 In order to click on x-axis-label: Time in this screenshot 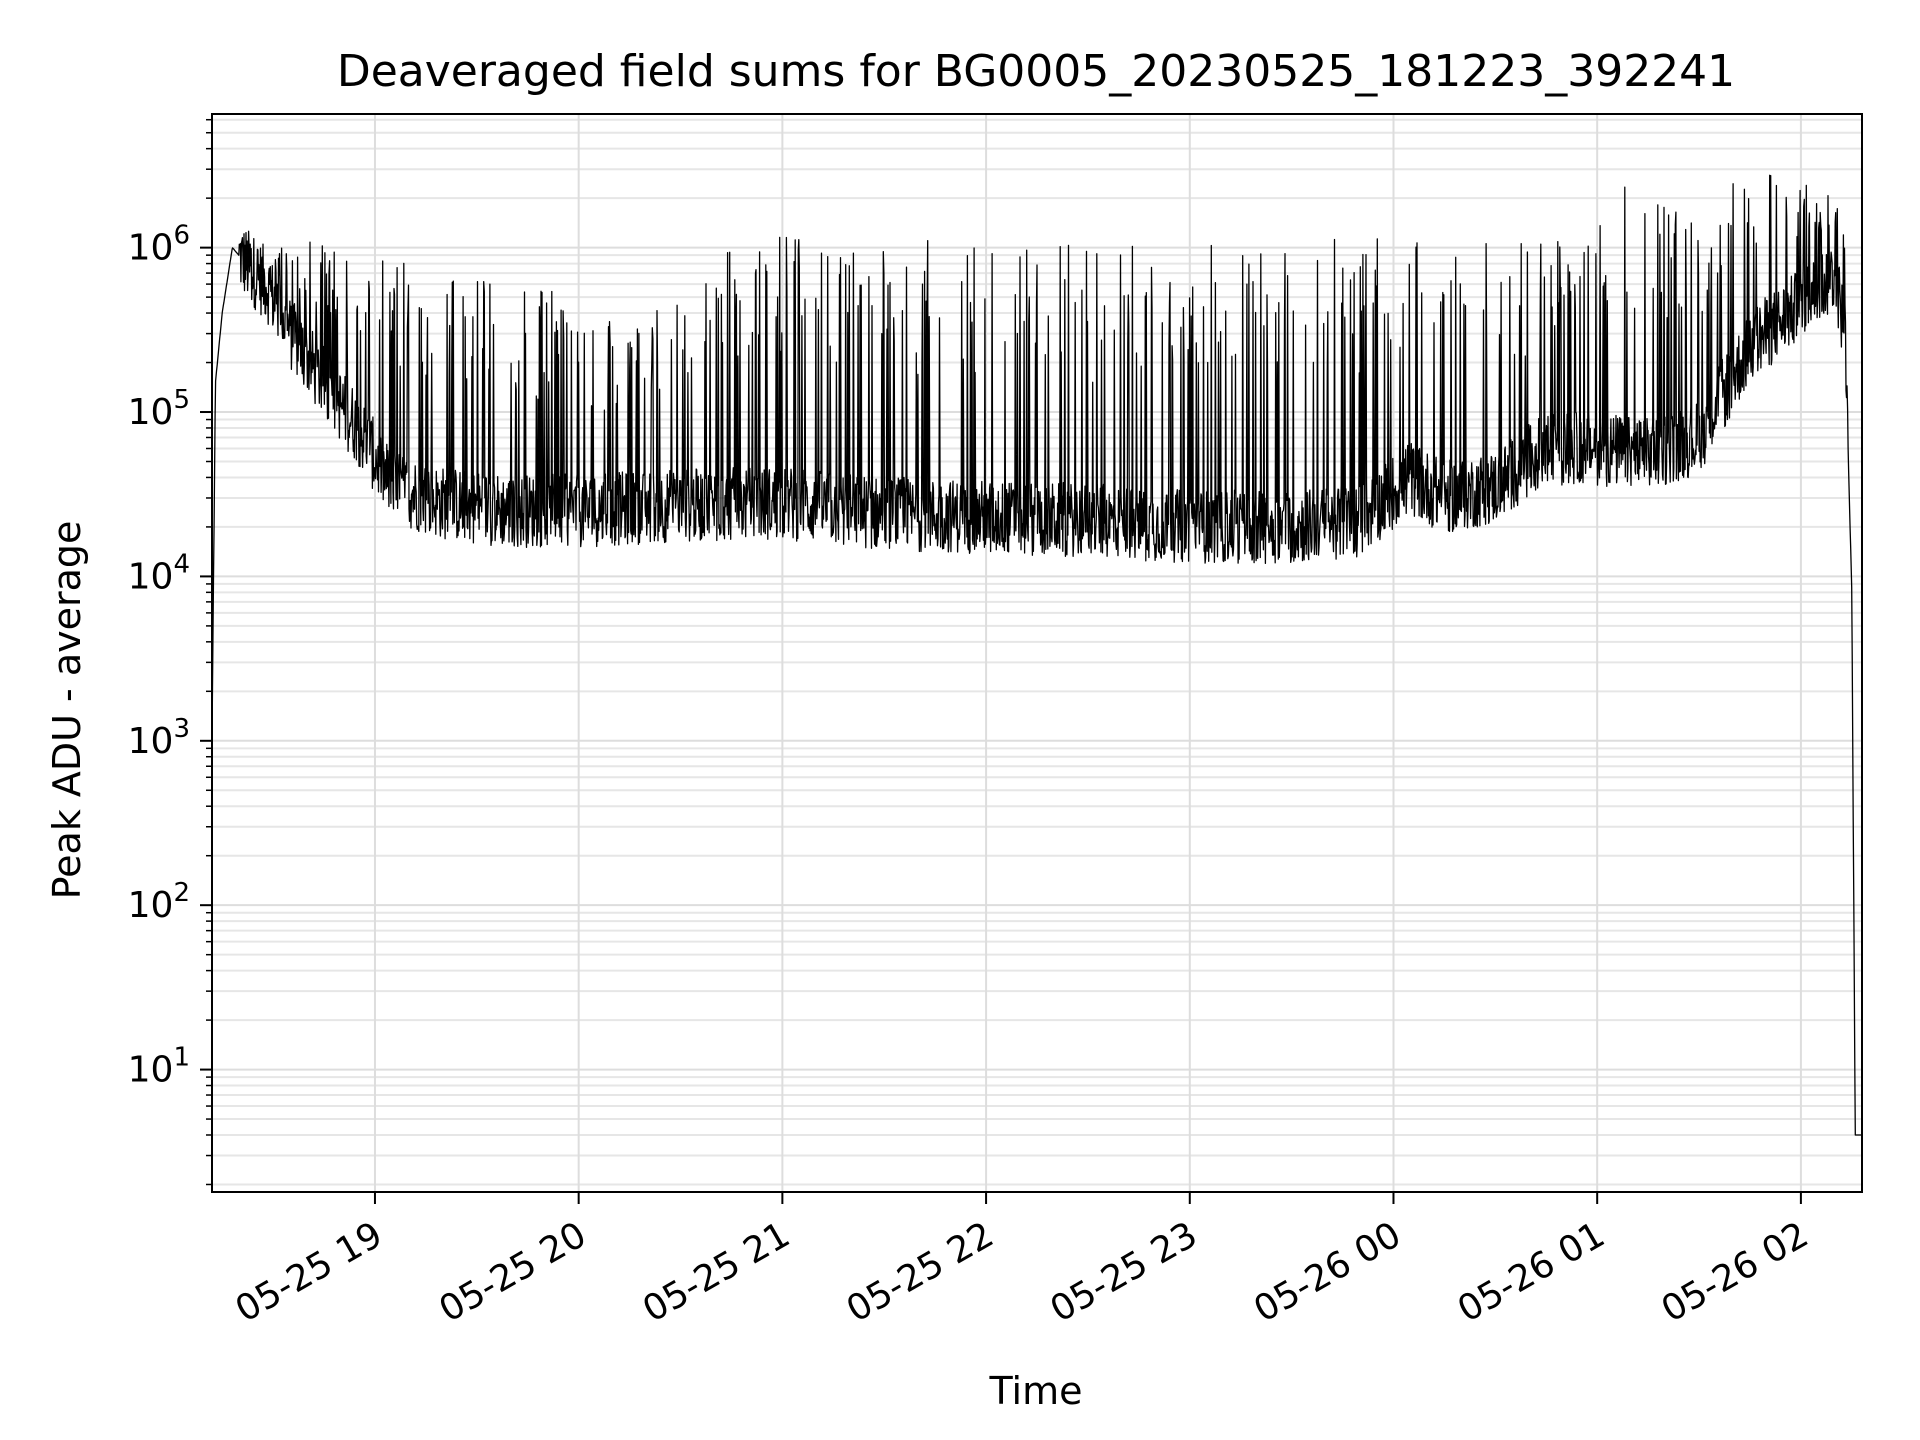, I will do `click(1036, 1391)`.